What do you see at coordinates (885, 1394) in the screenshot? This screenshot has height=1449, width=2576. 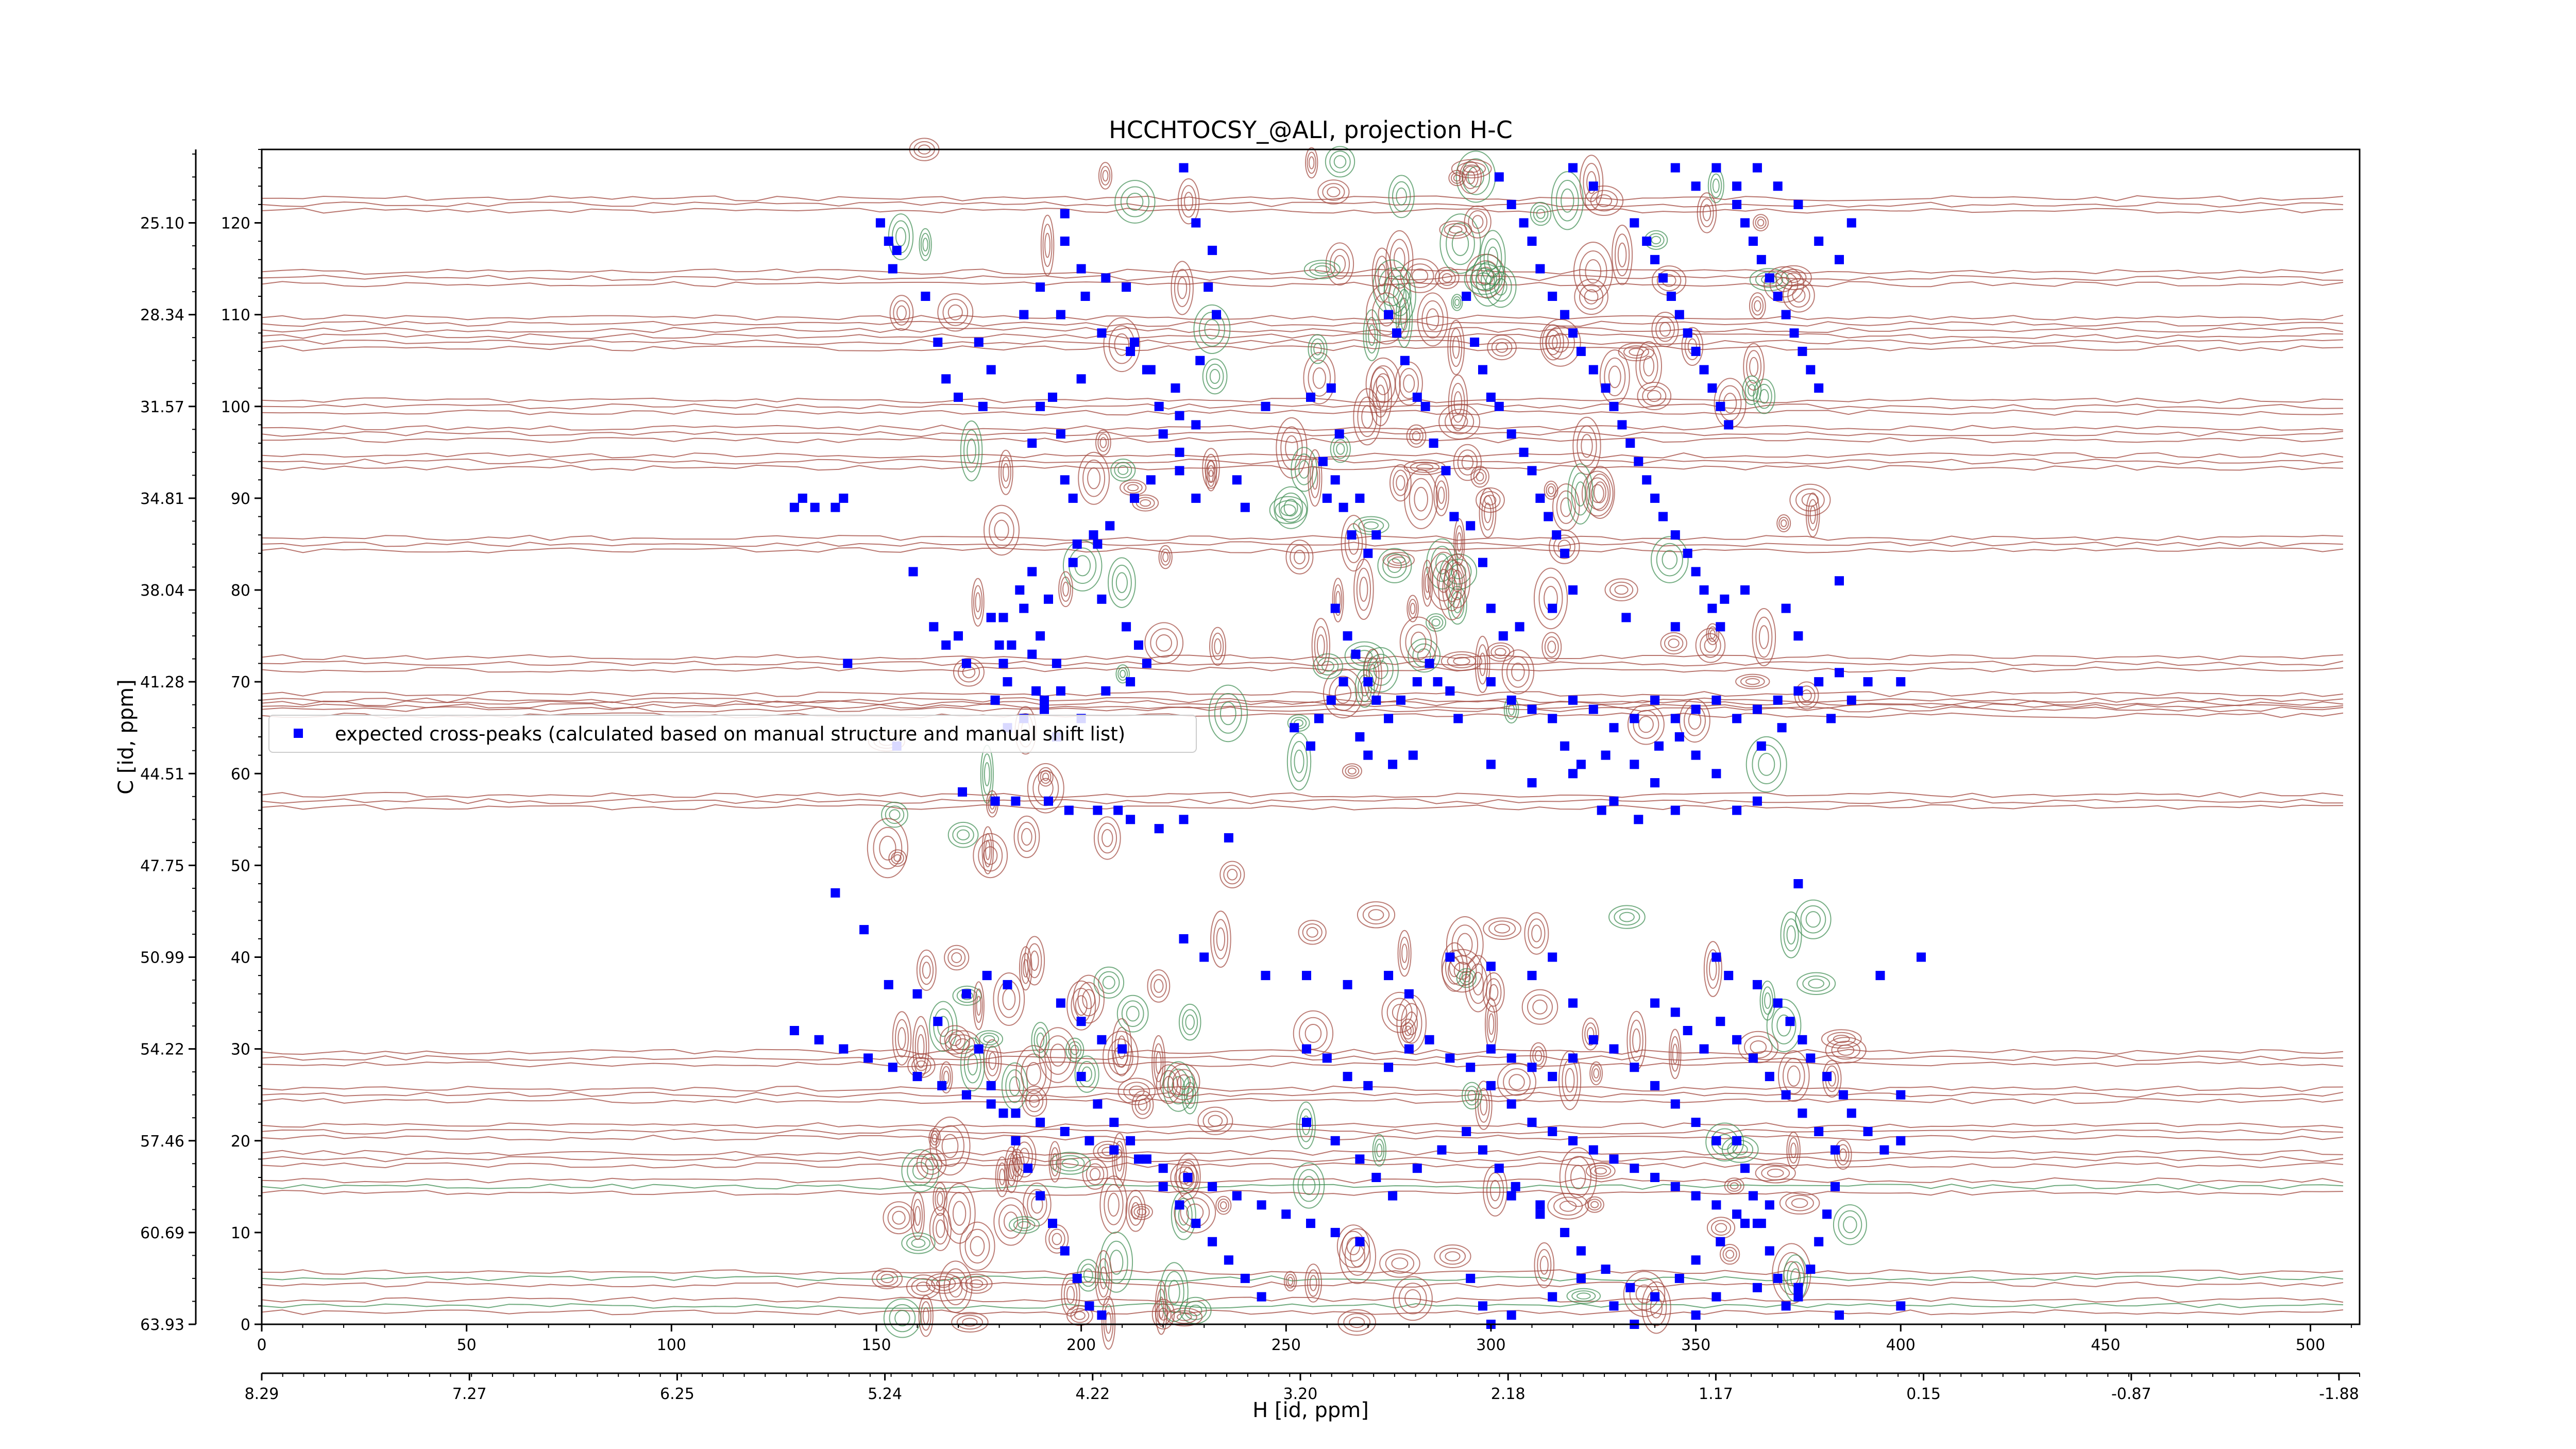 I see `x-ppm-tick-label: 5.24` at bounding box center [885, 1394].